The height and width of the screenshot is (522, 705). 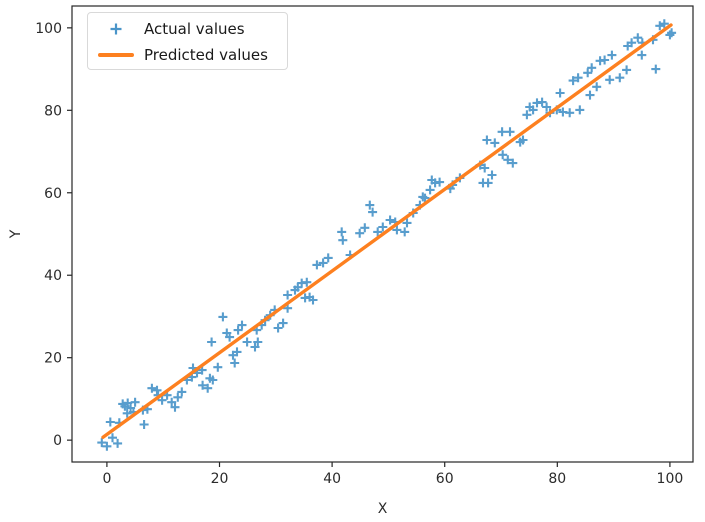 What do you see at coordinates (332, 479) in the screenshot?
I see `x-tick-label: 40` at bounding box center [332, 479].